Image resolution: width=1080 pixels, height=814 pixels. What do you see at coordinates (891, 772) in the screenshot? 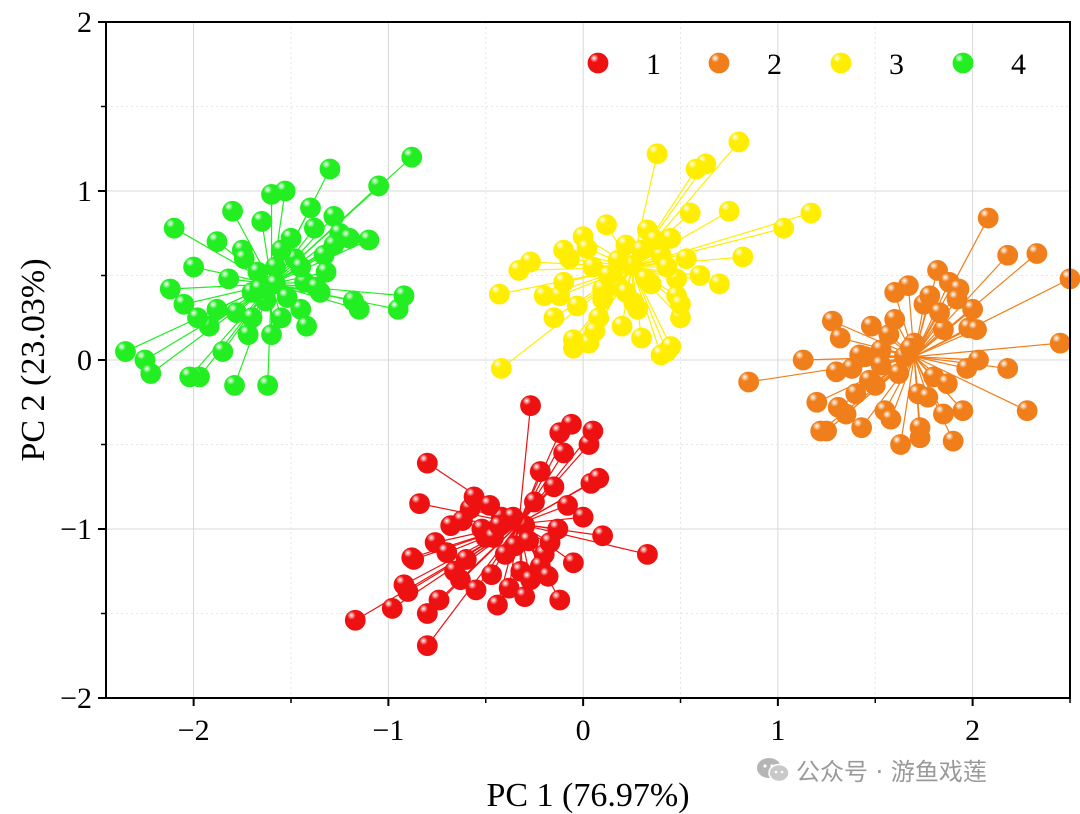
I see `watermark-text: 公众号 · 游鱼戏莲` at bounding box center [891, 772].